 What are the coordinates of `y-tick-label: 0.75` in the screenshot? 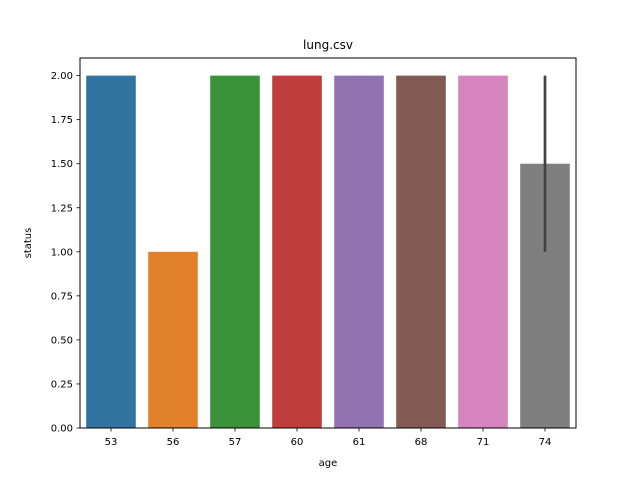 It's located at (62, 296).